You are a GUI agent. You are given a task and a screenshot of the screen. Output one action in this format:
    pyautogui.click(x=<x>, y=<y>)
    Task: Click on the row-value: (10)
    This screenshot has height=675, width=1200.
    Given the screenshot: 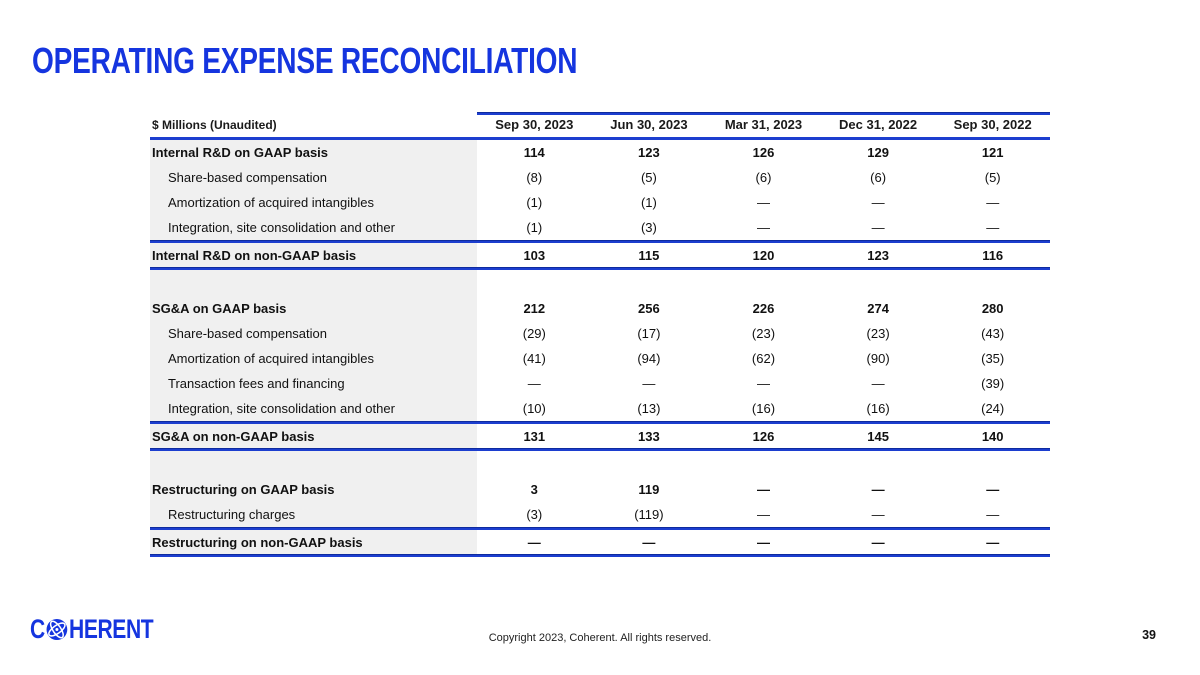 What is the action you would take?
    pyautogui.click(x=534, y=408)
    